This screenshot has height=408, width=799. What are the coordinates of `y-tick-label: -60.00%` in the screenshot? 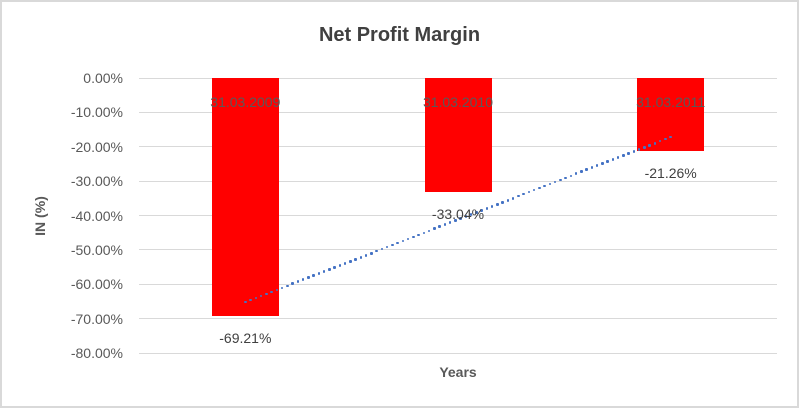 It's located at (96, 284).